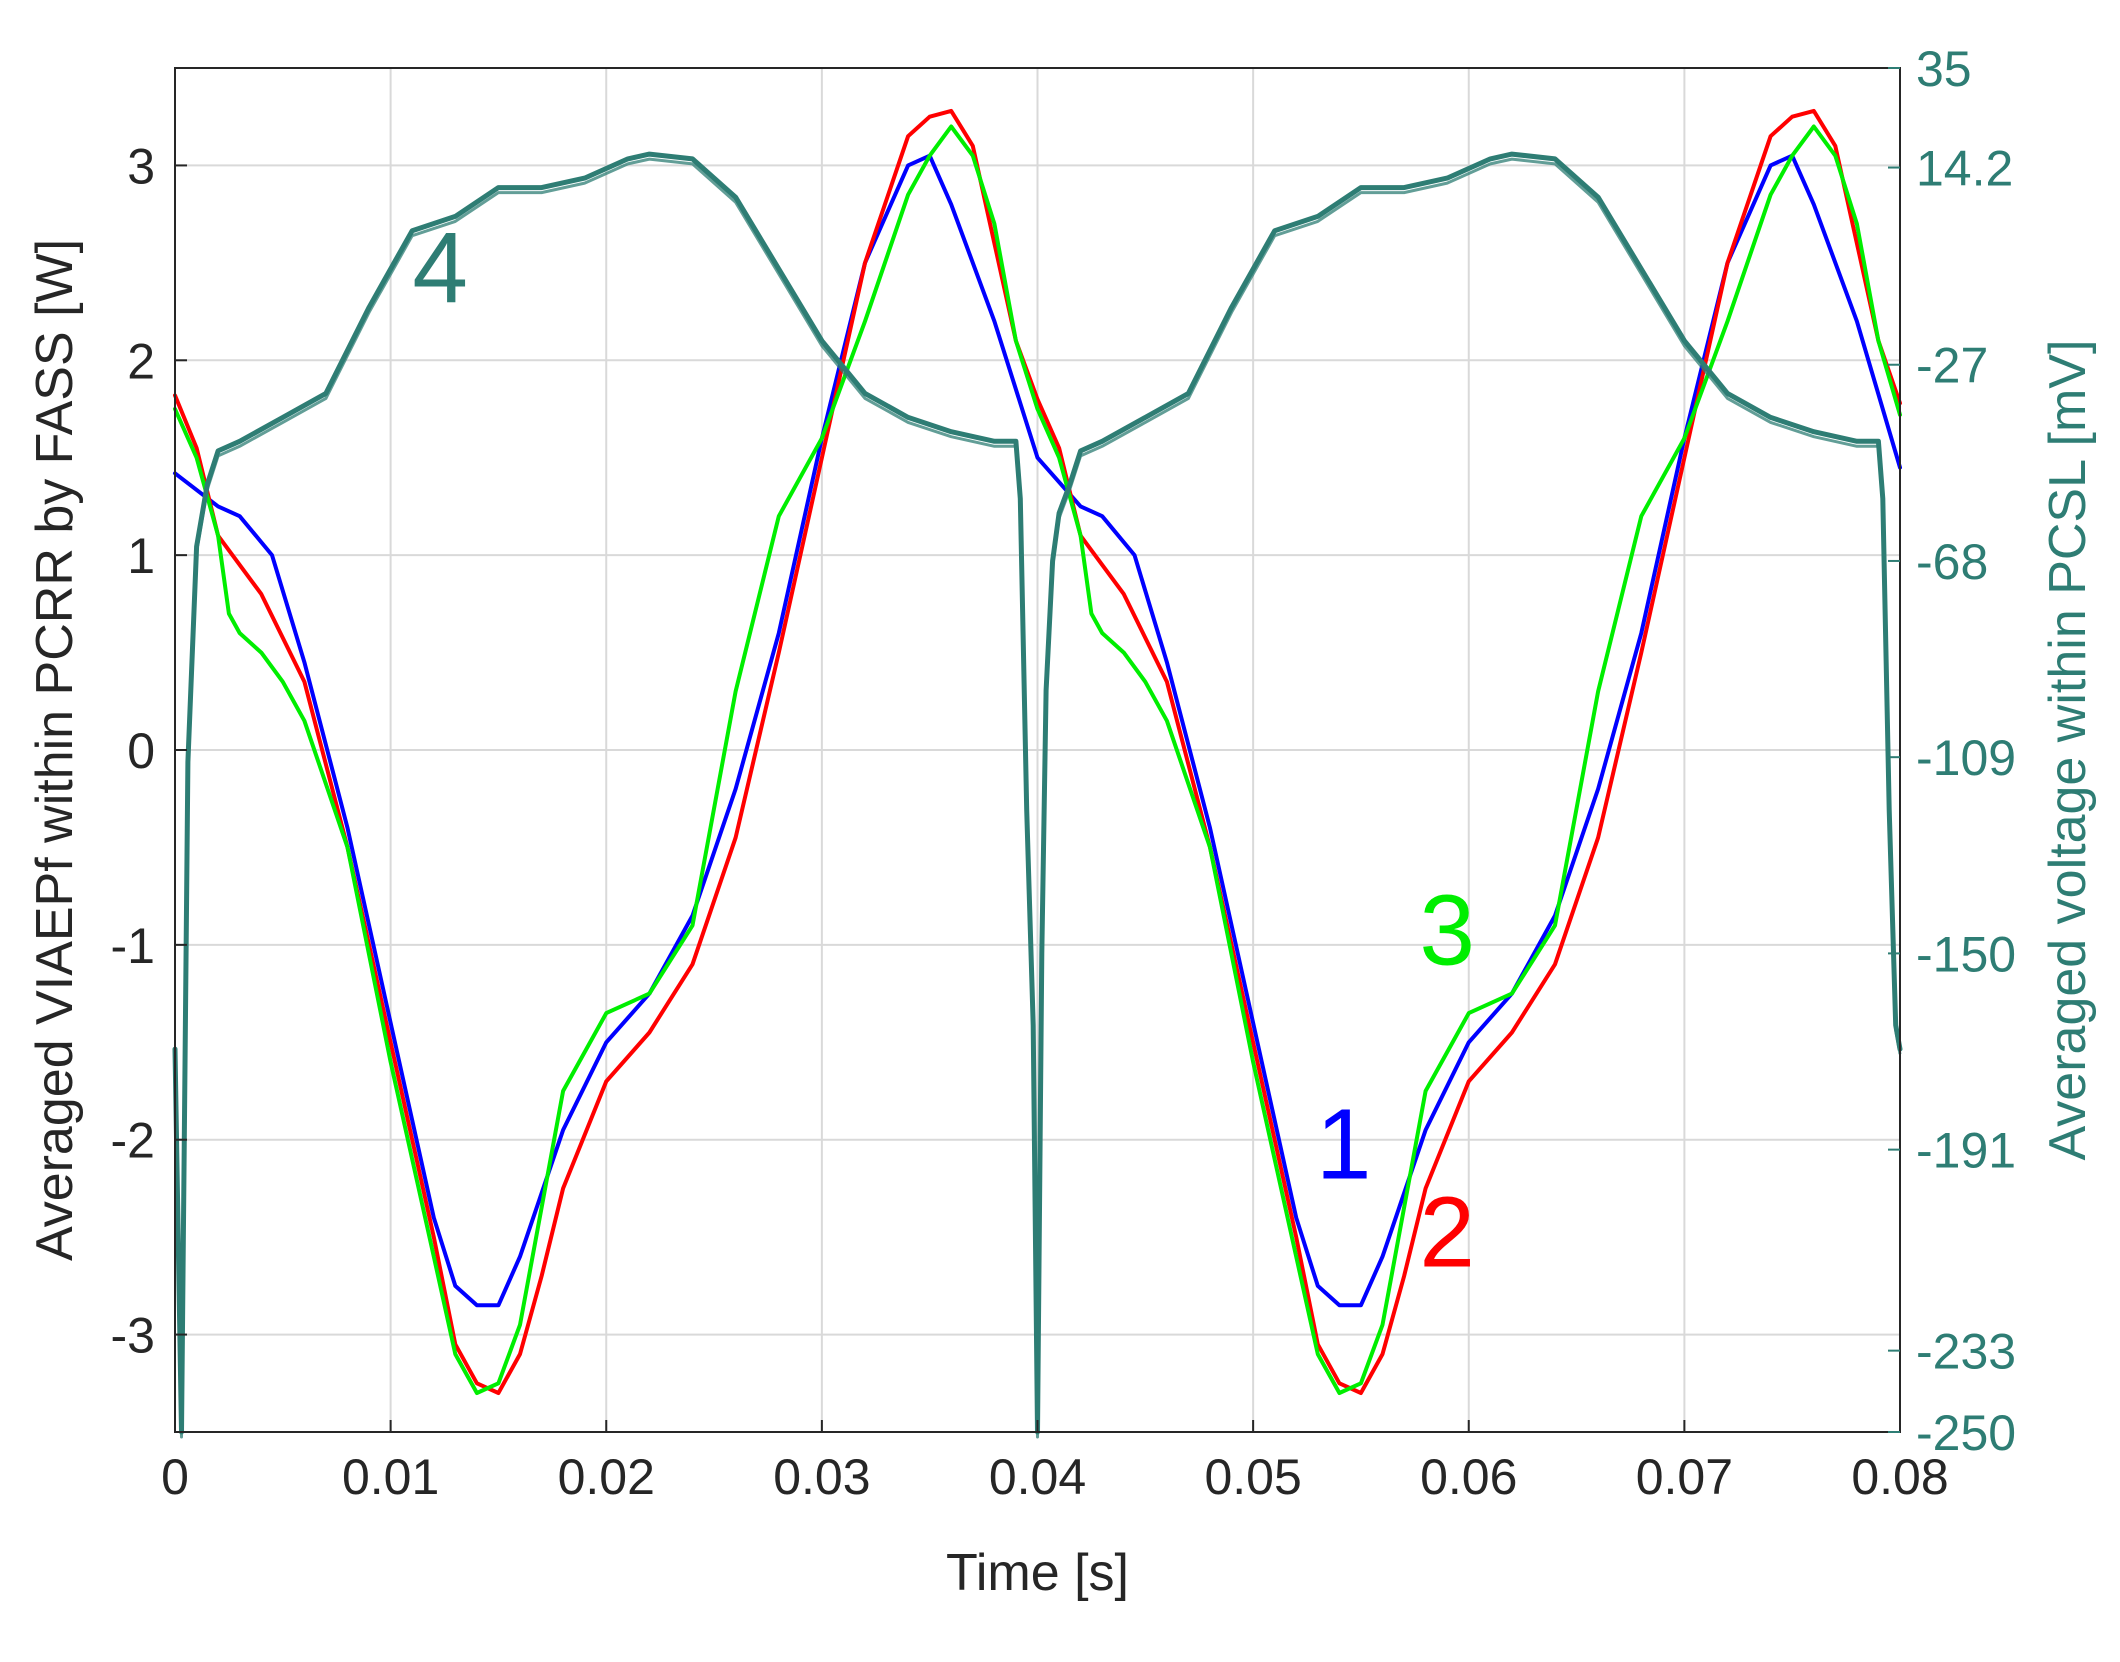 The image size is (2120, 1662). I want to click on y-tick-label: -2, so click(133, 1141).